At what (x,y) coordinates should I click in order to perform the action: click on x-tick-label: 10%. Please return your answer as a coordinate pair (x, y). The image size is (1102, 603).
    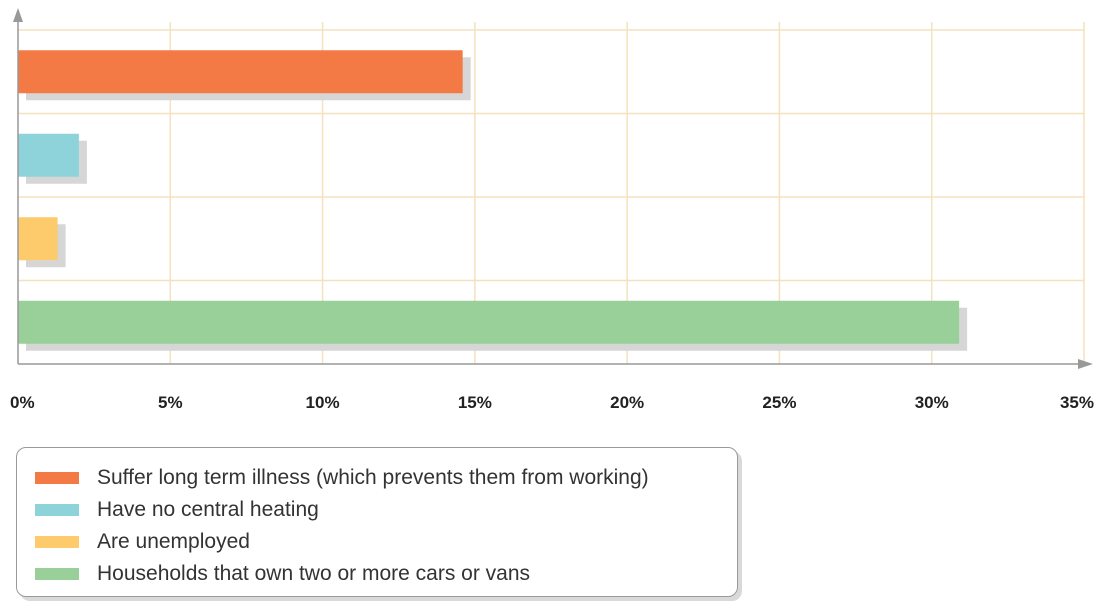
    Looking at the image, I should click on (323, 402).